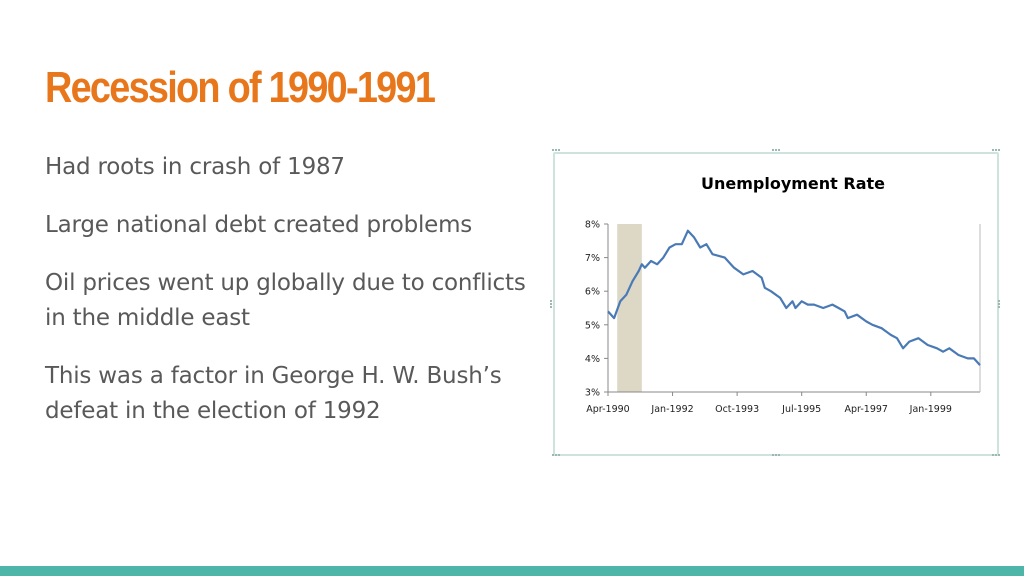 The height and width of the screenshot is (576, 1024). Describe the element at coordinates (776, 152) in the screenshot. I see `resize-handle-top` at that location.